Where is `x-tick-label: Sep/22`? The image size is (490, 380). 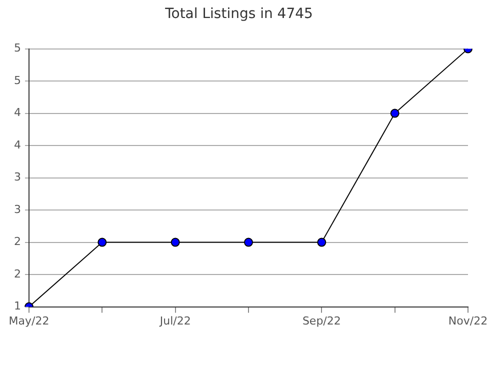
x-tick-label: Sep/22 is located at coordinates (321, 321).